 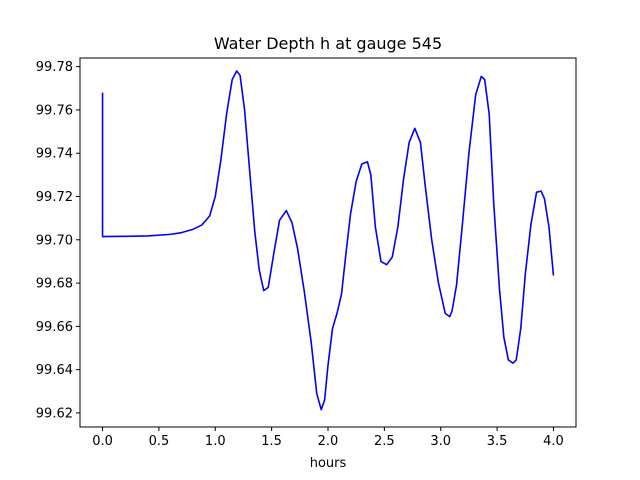 I want to click on x-tick-label: 2.5, so click(x=384, y=441).